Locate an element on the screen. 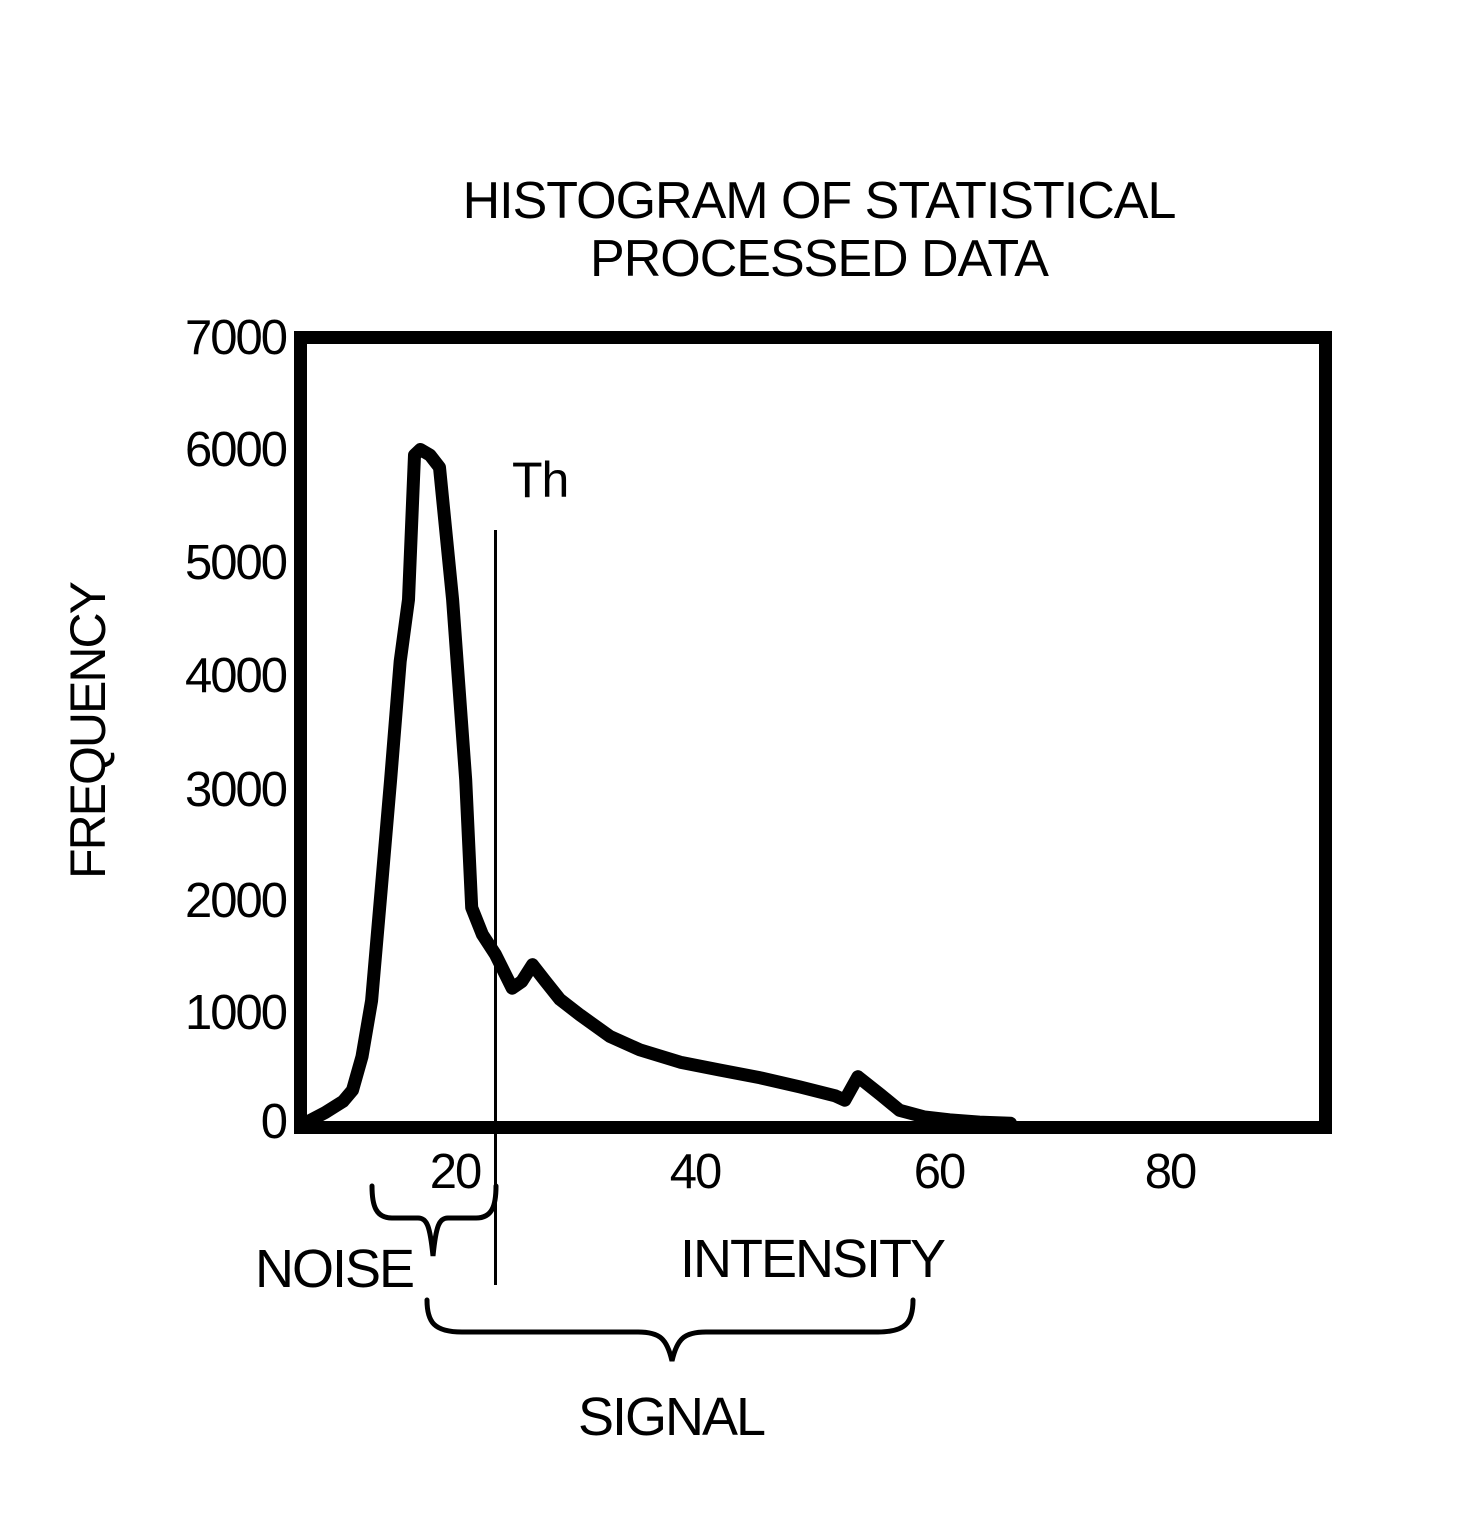 This screenshot has height=1530, width=1471. y-tick-label-3000: 3000 is located at coordinates (236, 790).